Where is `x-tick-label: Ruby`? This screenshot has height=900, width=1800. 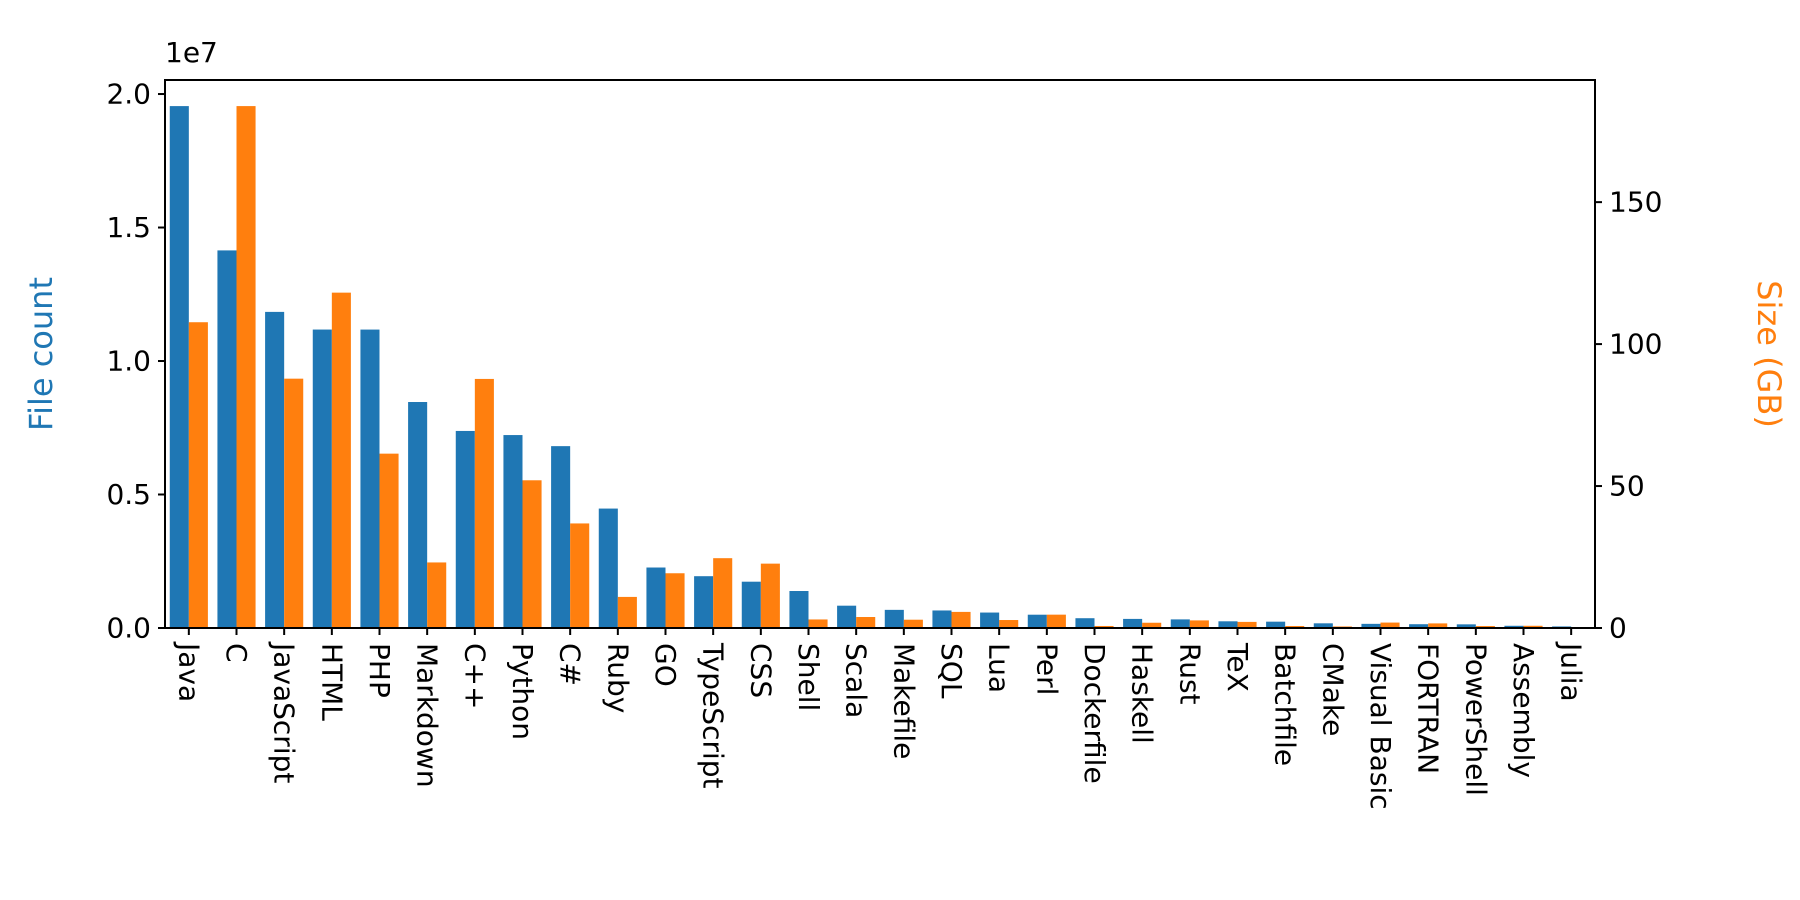 x-tick-label: Ruby is located at coordinates (617, 678).